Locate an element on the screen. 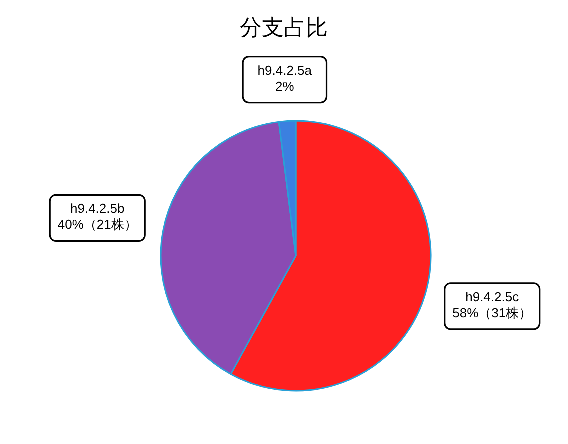 The height and width of the screenshot is (444, 568). slice-label: h9.4.2.5b is located at coordinates (97, 208).